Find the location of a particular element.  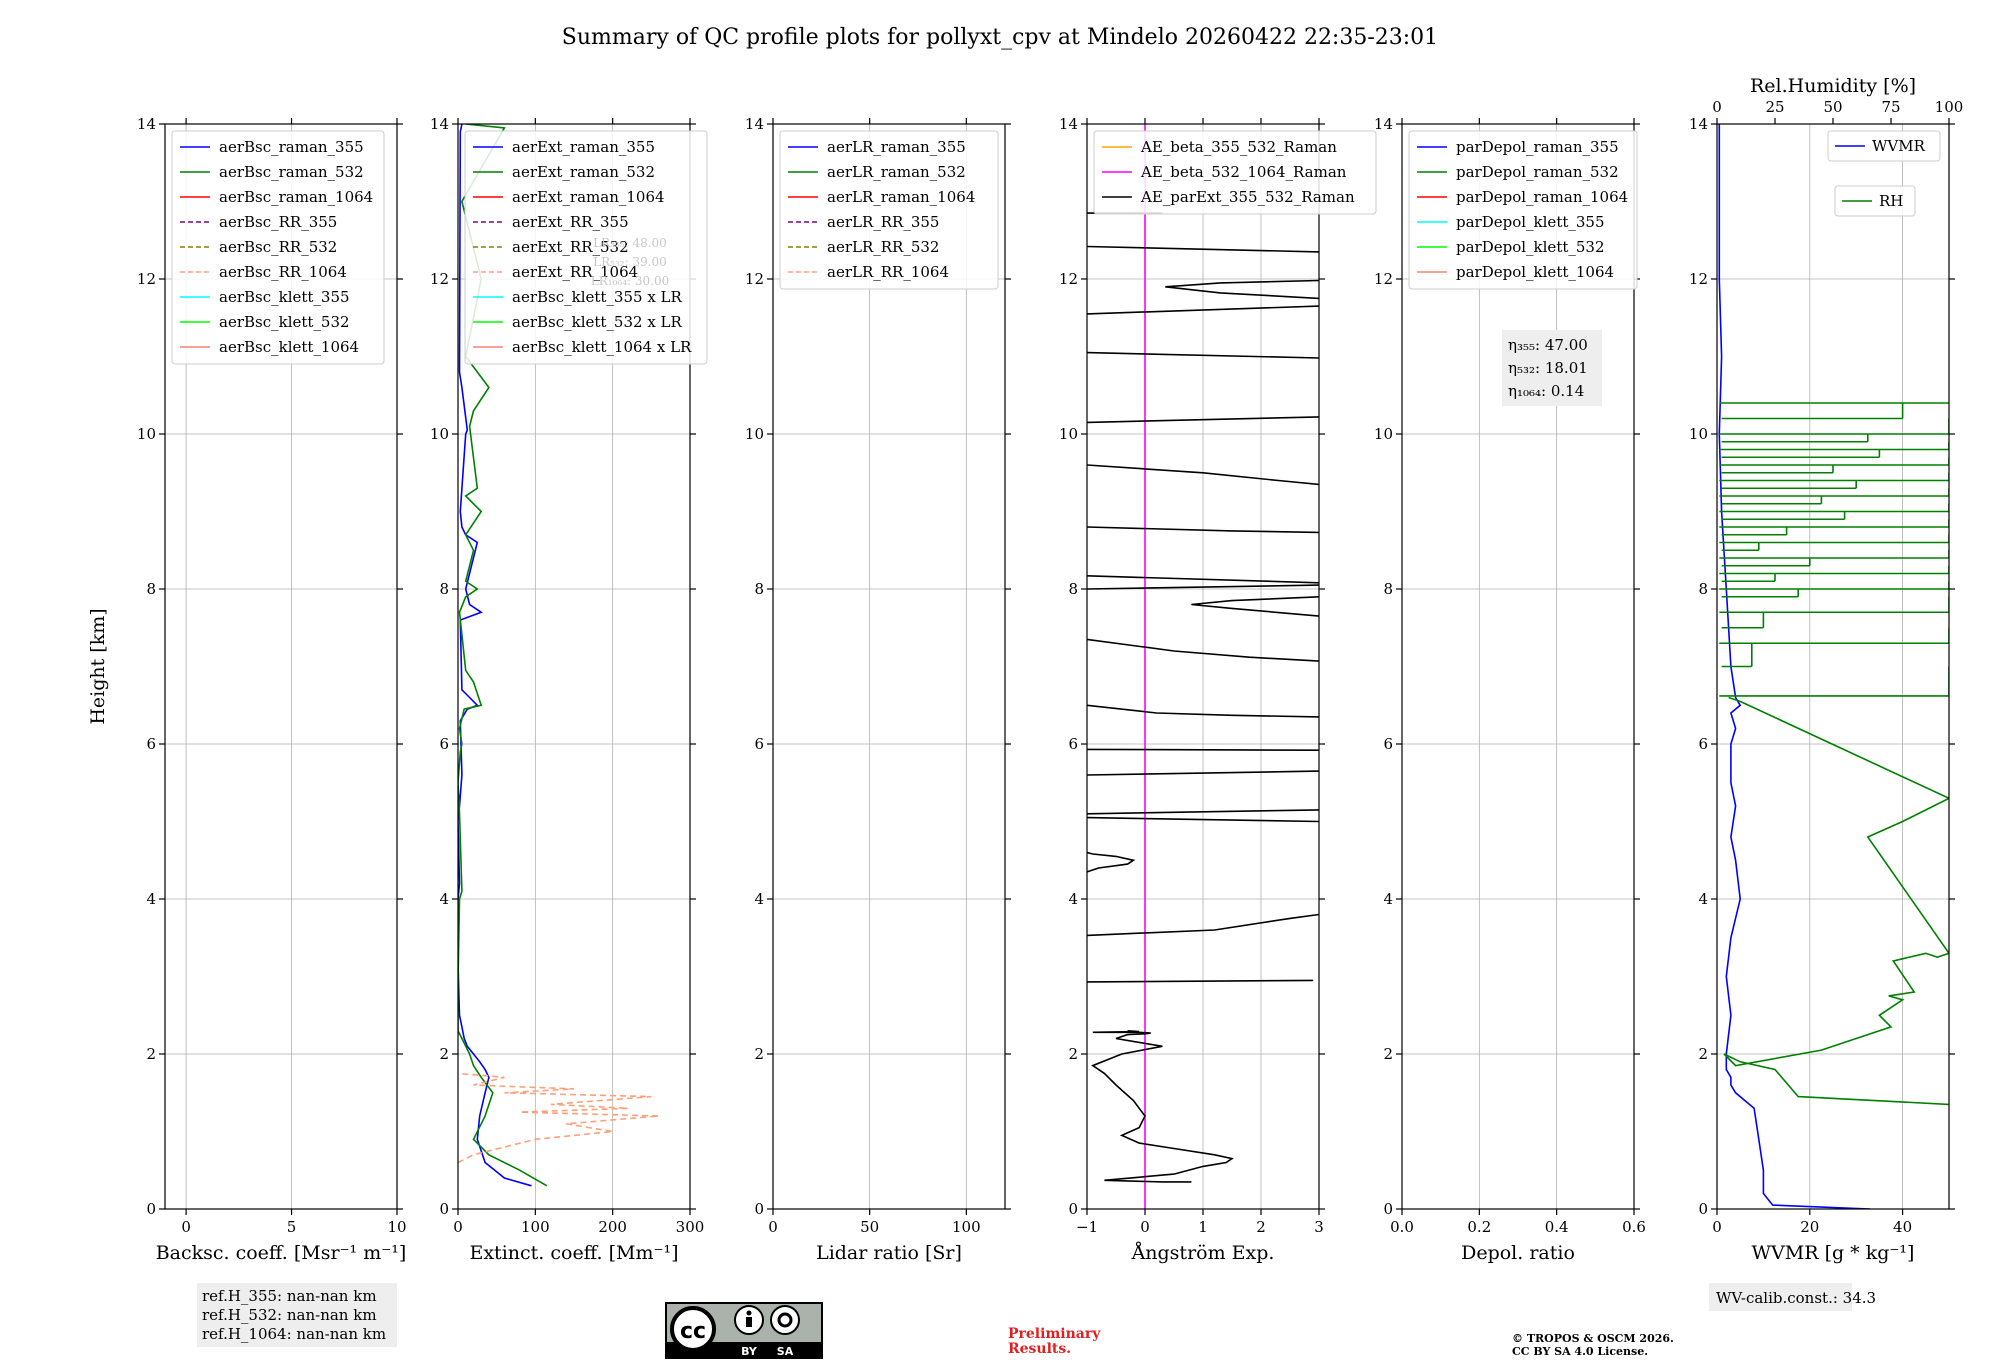

cc-logo-icon is located at coordinates (693, 1329).